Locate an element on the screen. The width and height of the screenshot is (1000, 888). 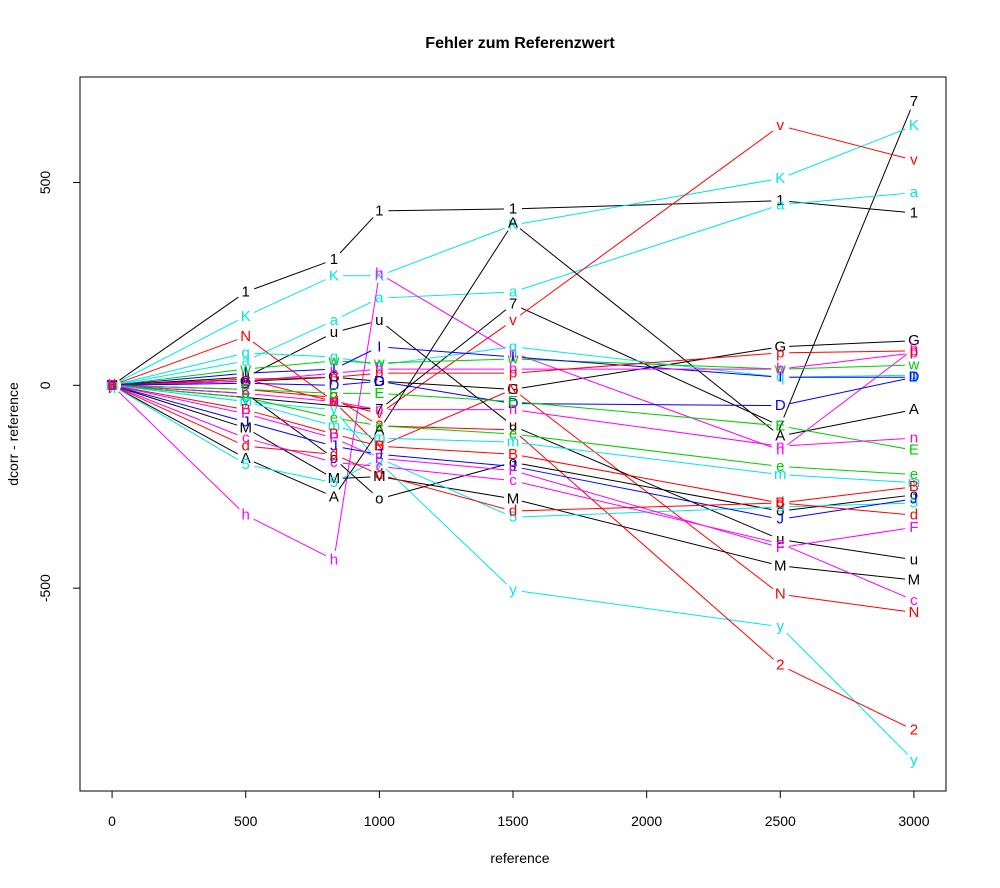
x-tick-label: 2000 is located at coordinates (646, 821).